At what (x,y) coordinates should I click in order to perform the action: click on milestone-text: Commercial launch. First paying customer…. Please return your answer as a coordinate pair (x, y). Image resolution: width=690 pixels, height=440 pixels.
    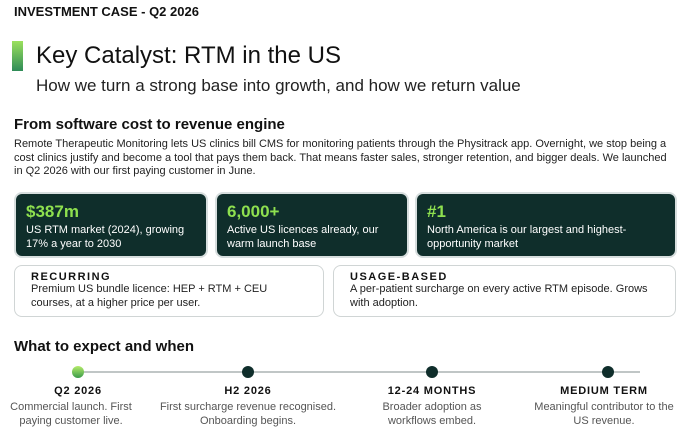
    Looking at the image, I should click on (71, 414).